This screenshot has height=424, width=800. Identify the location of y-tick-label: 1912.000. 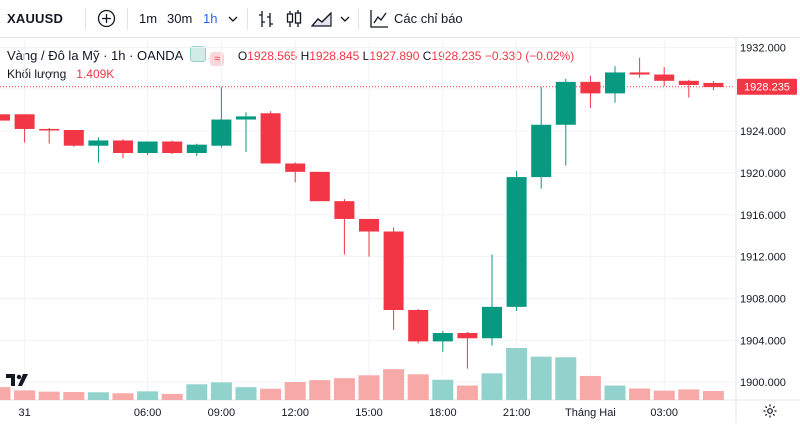
(763, 258).